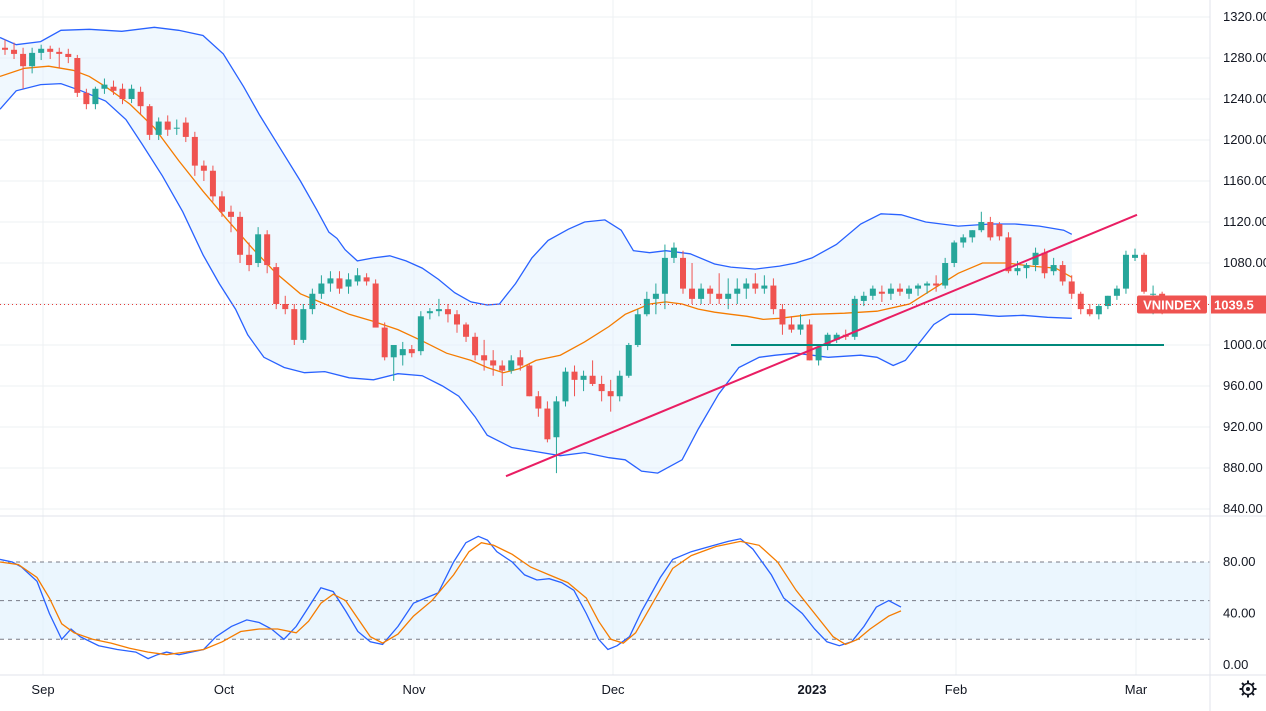 Image resolution: width=1266 pixels, height=711 pixels. Describe the element at coordinates (451, 598) in the screenshot. I see `stoch-d-line` at that location.